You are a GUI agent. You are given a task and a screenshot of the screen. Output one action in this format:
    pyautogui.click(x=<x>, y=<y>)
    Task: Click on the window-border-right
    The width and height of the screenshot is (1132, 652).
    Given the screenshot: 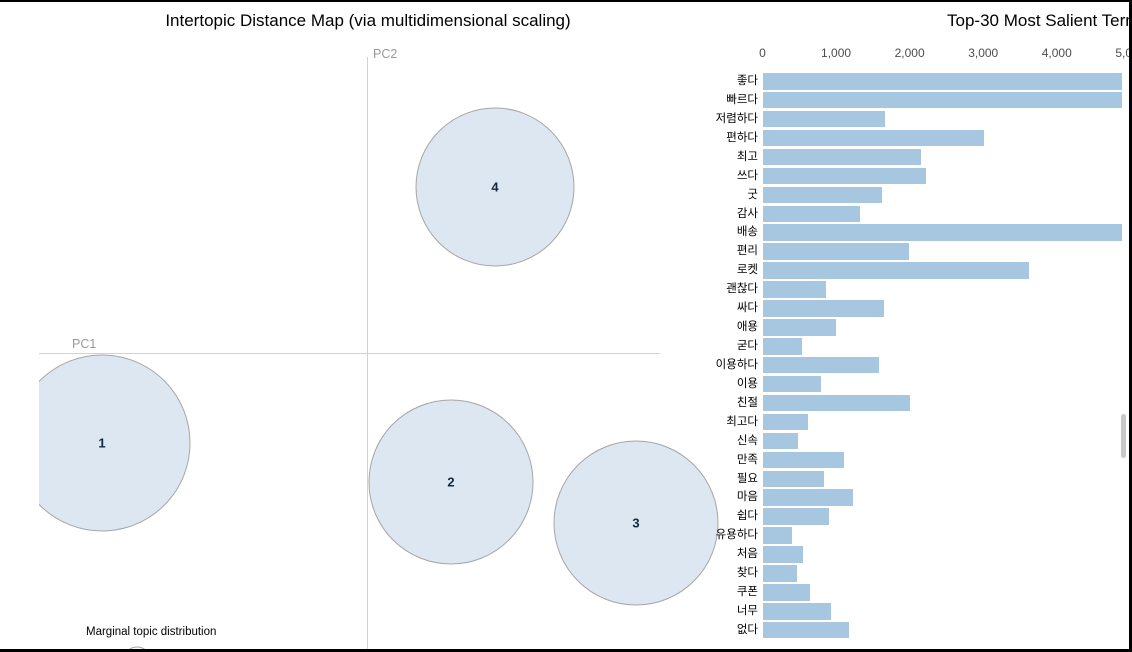 What is the action you would take?
    pyautogui.click(x=1130, y=326)
    